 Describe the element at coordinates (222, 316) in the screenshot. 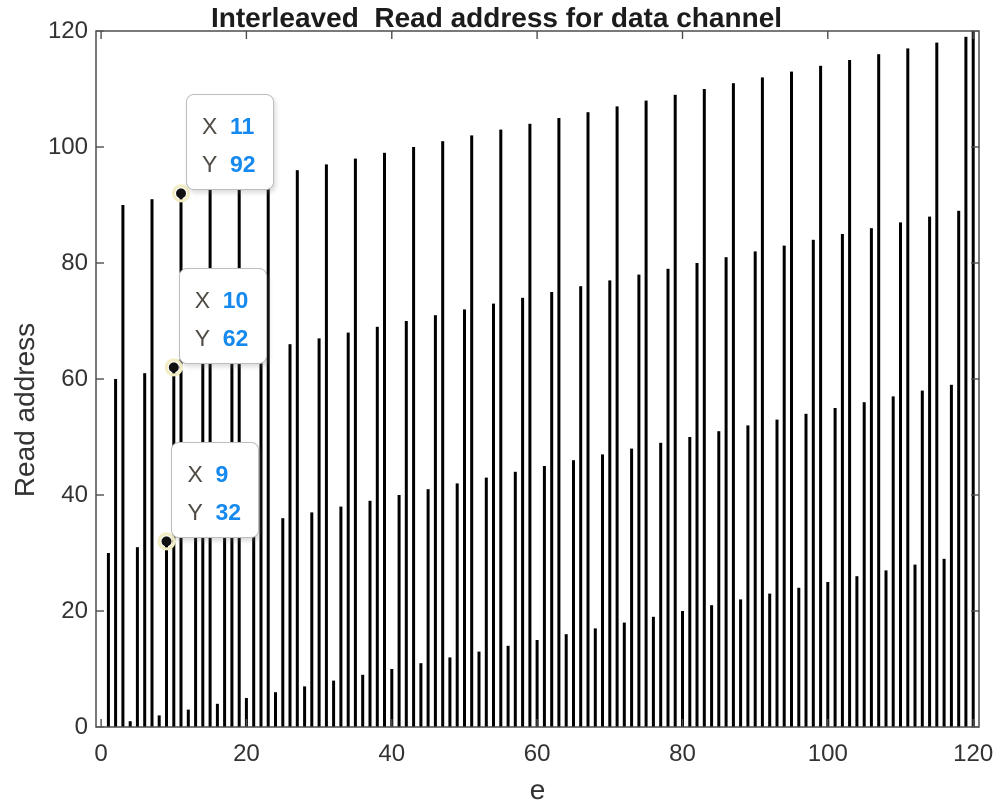

I see `datatip-box: X 10 Y 62` at that location.